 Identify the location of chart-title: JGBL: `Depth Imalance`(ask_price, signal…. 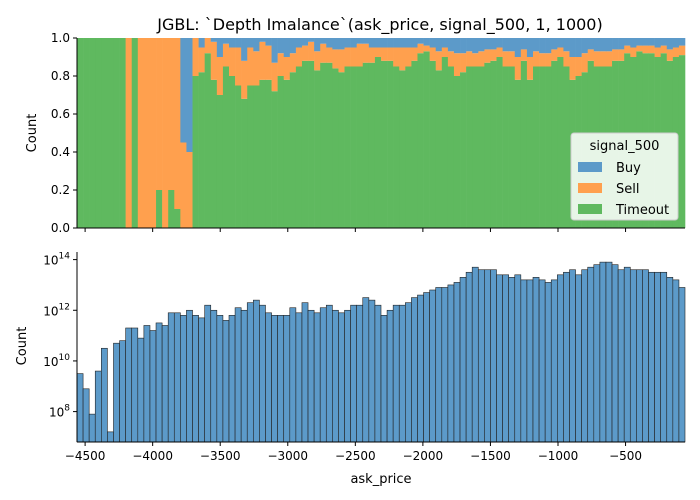
(379, 25).